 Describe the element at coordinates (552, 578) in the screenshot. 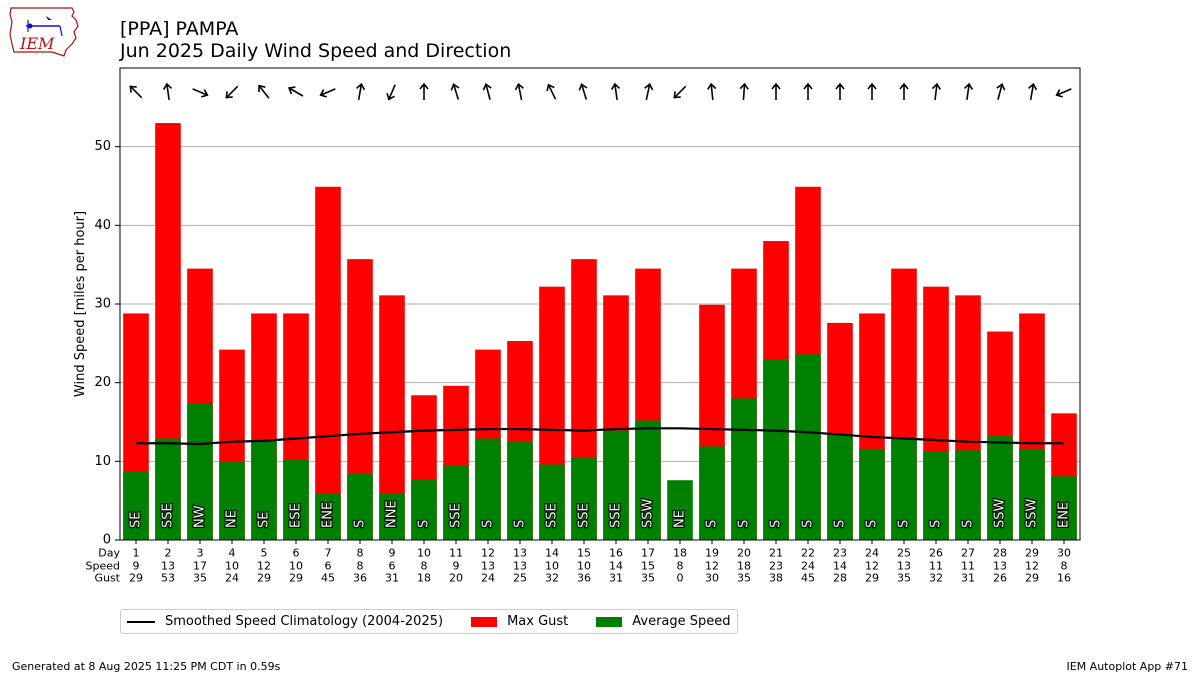

I see `gust-label: 32` at that location.